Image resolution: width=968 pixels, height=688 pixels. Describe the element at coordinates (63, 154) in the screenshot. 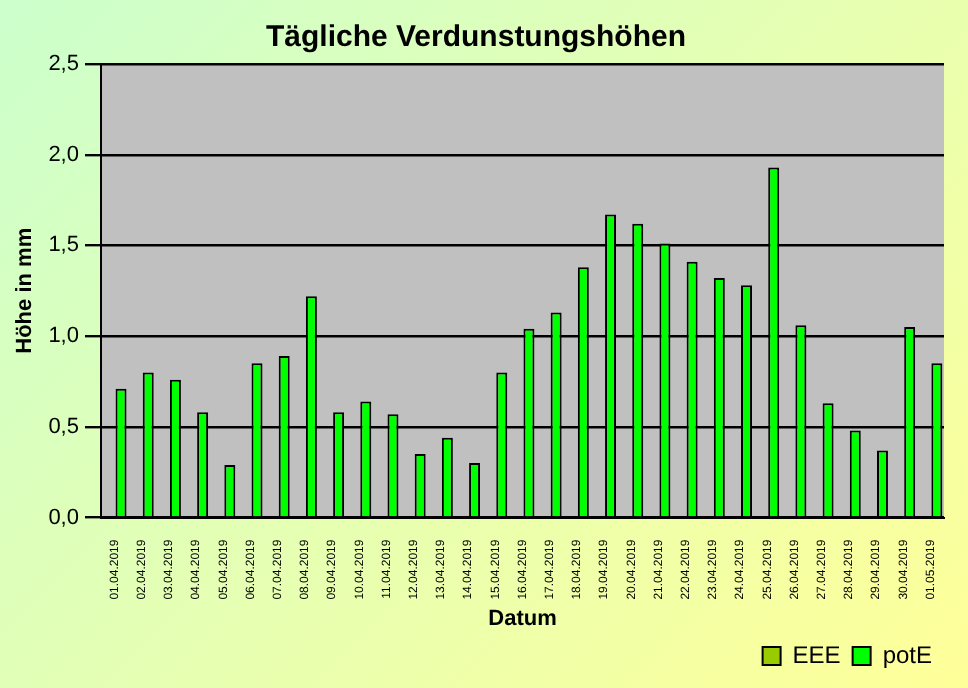

I see `y-tick-label: 2,0` at that location.